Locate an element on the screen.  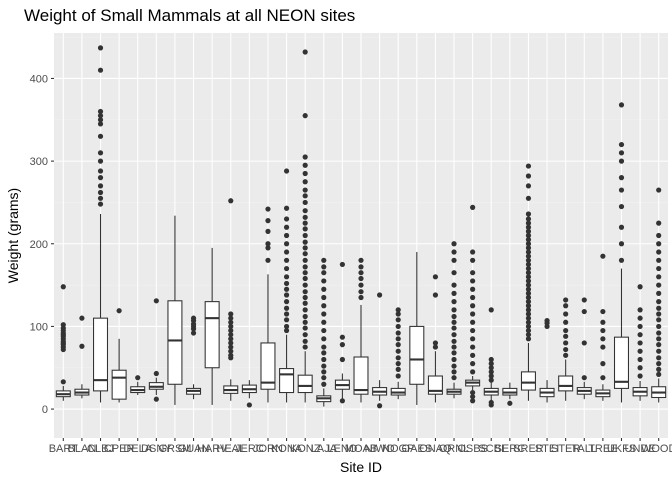
box-cper is located at coordinates (119, 355).